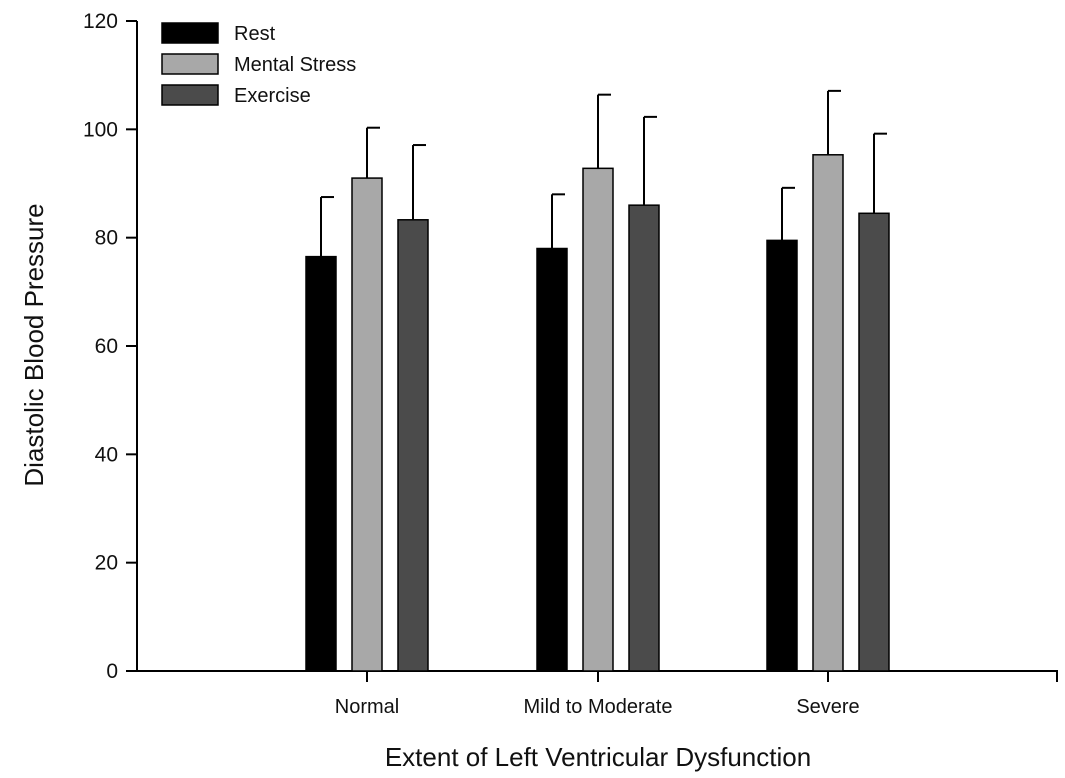  I want to click on y-tick-label: 60, so click(106, 346).